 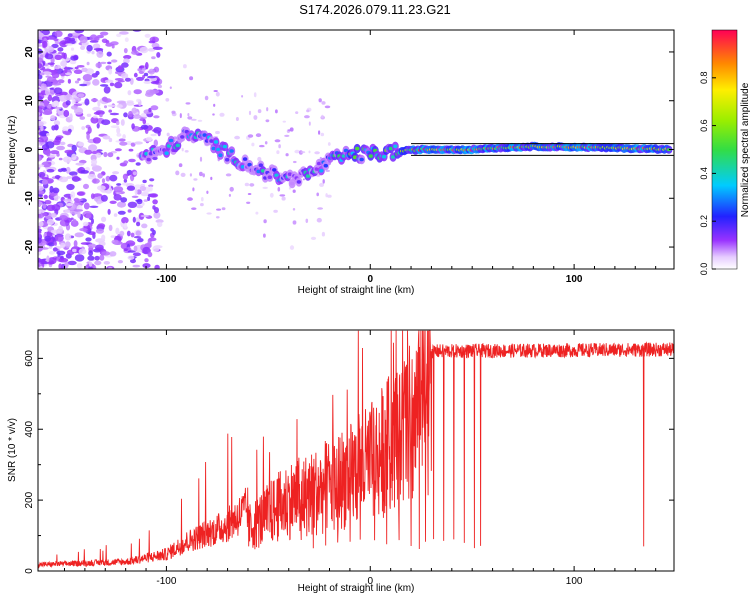 What do you see at coordinates (704, 78) in the screenshot?
I see `colorbar-tick-label: 0.8` at bounding box center [704, 78].